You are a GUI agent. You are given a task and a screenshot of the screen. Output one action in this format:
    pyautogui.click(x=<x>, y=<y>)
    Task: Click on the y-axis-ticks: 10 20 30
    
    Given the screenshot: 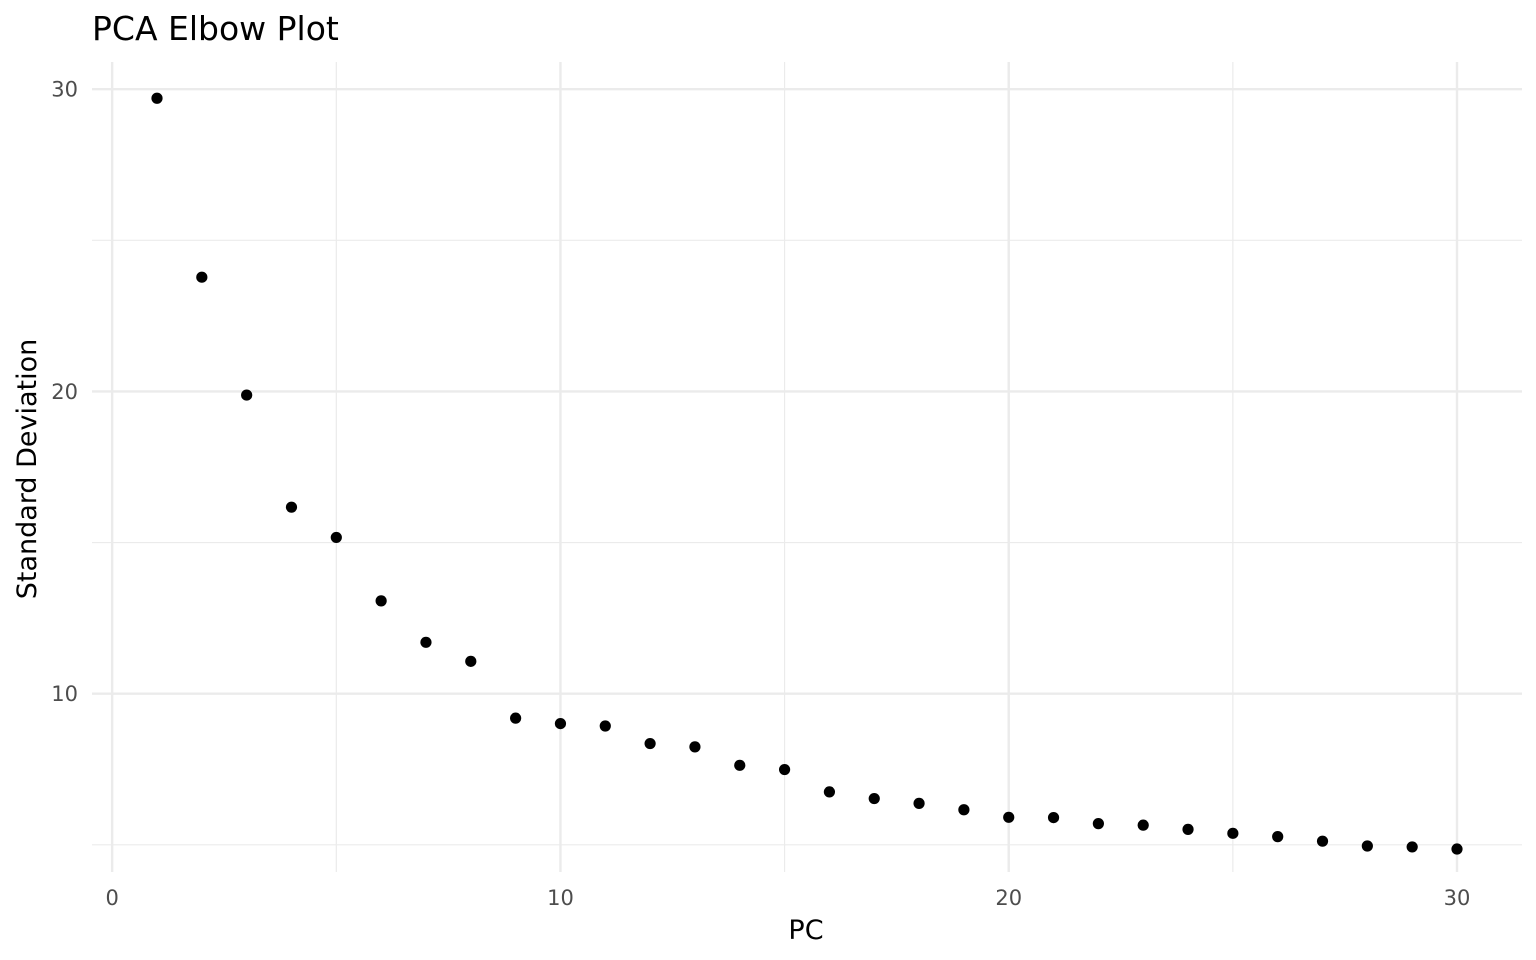 What is the action you would take?
    pyautogui.click(x=64, y=392)
    